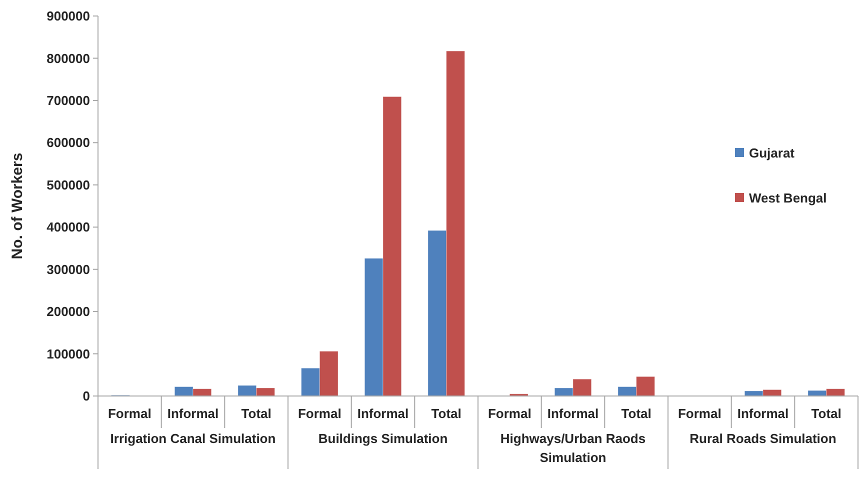 This screenshot has height=477, width=868. Describe the element at coordinates (68, 269) in the screenshot. I see `y-tick-label: 300000` at that location.